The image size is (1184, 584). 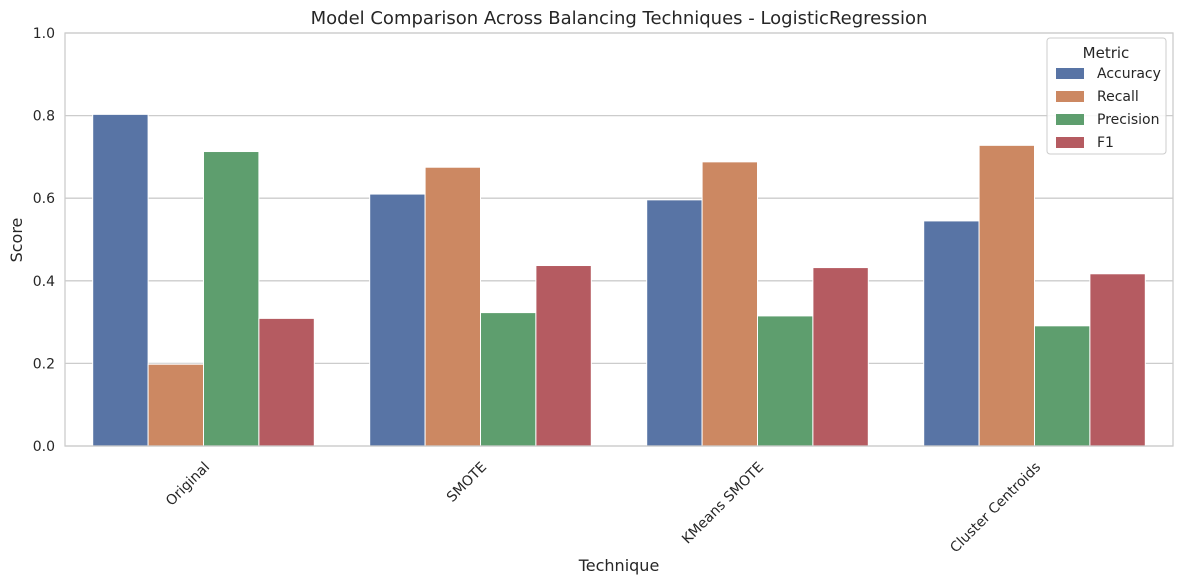 What do you see at coordinates (1128, 120) in the screenshot?
I see `legend-label-precision: Precision` at bounding box center [1128, 120].